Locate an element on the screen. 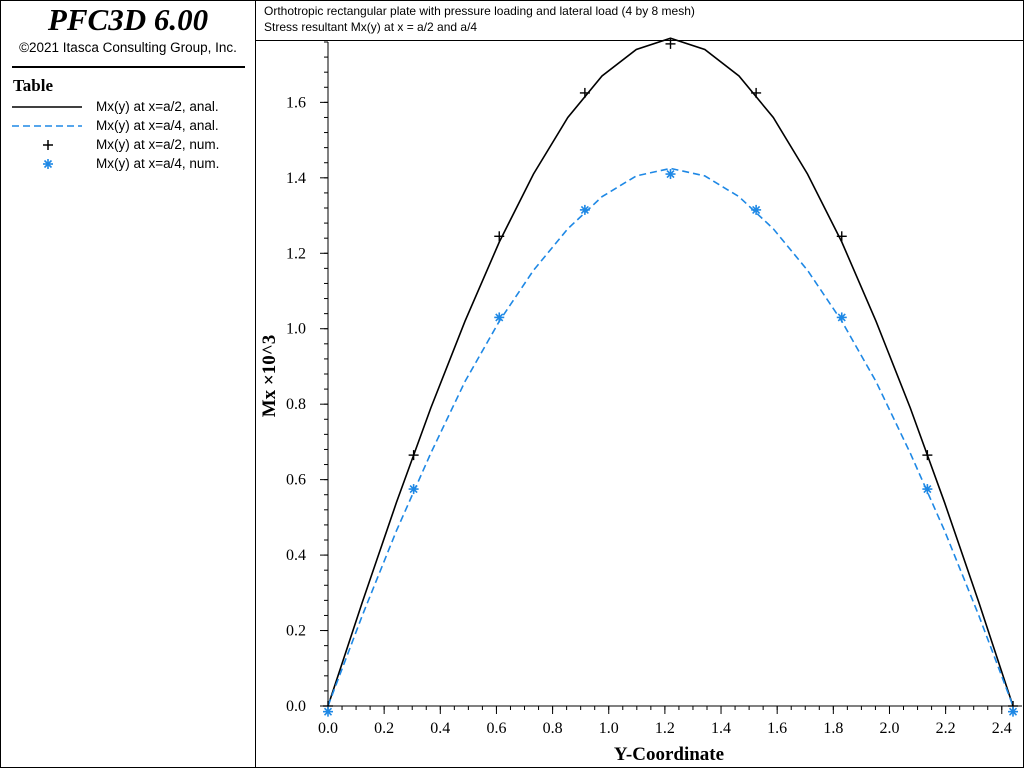 The height and width of the screenshot is (768, 1024). app-title: PFC3D 6.00 is located at coordinates (128, 19).